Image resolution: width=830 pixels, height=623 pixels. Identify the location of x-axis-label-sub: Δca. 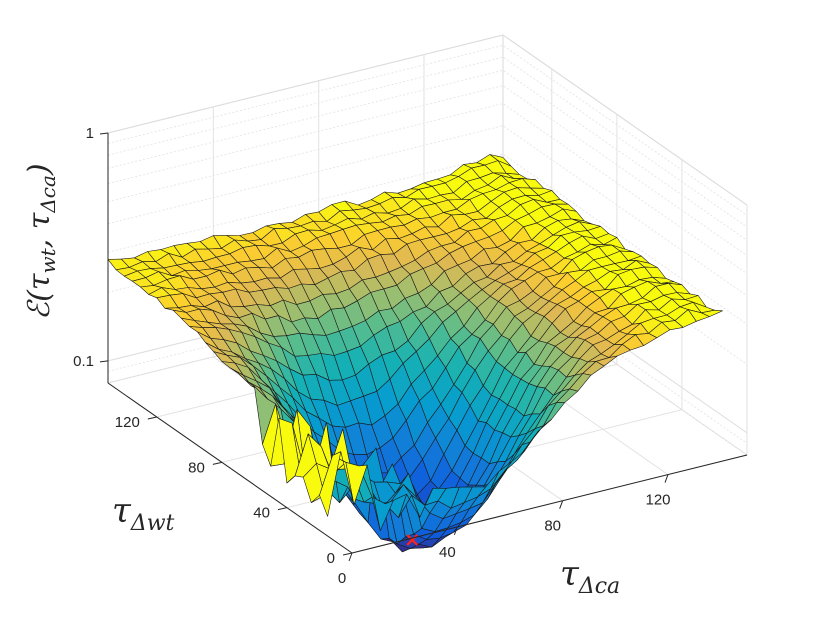
(599, 586).